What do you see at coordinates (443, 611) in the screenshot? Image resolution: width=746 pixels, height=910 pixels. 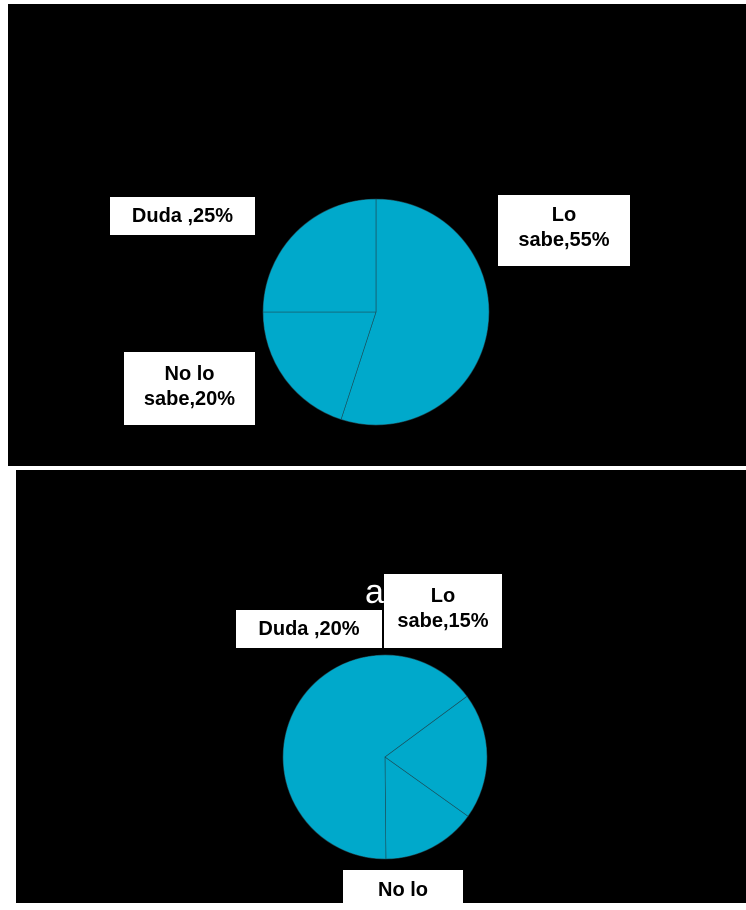 I see `label-lo-sabe-bottom: Lo sabe,15%` at bounding box center [443, 611].